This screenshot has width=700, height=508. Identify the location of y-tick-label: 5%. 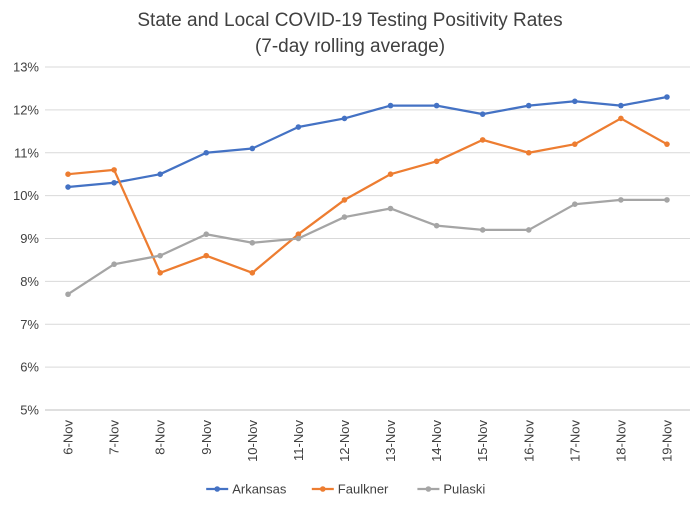
(29, 410).